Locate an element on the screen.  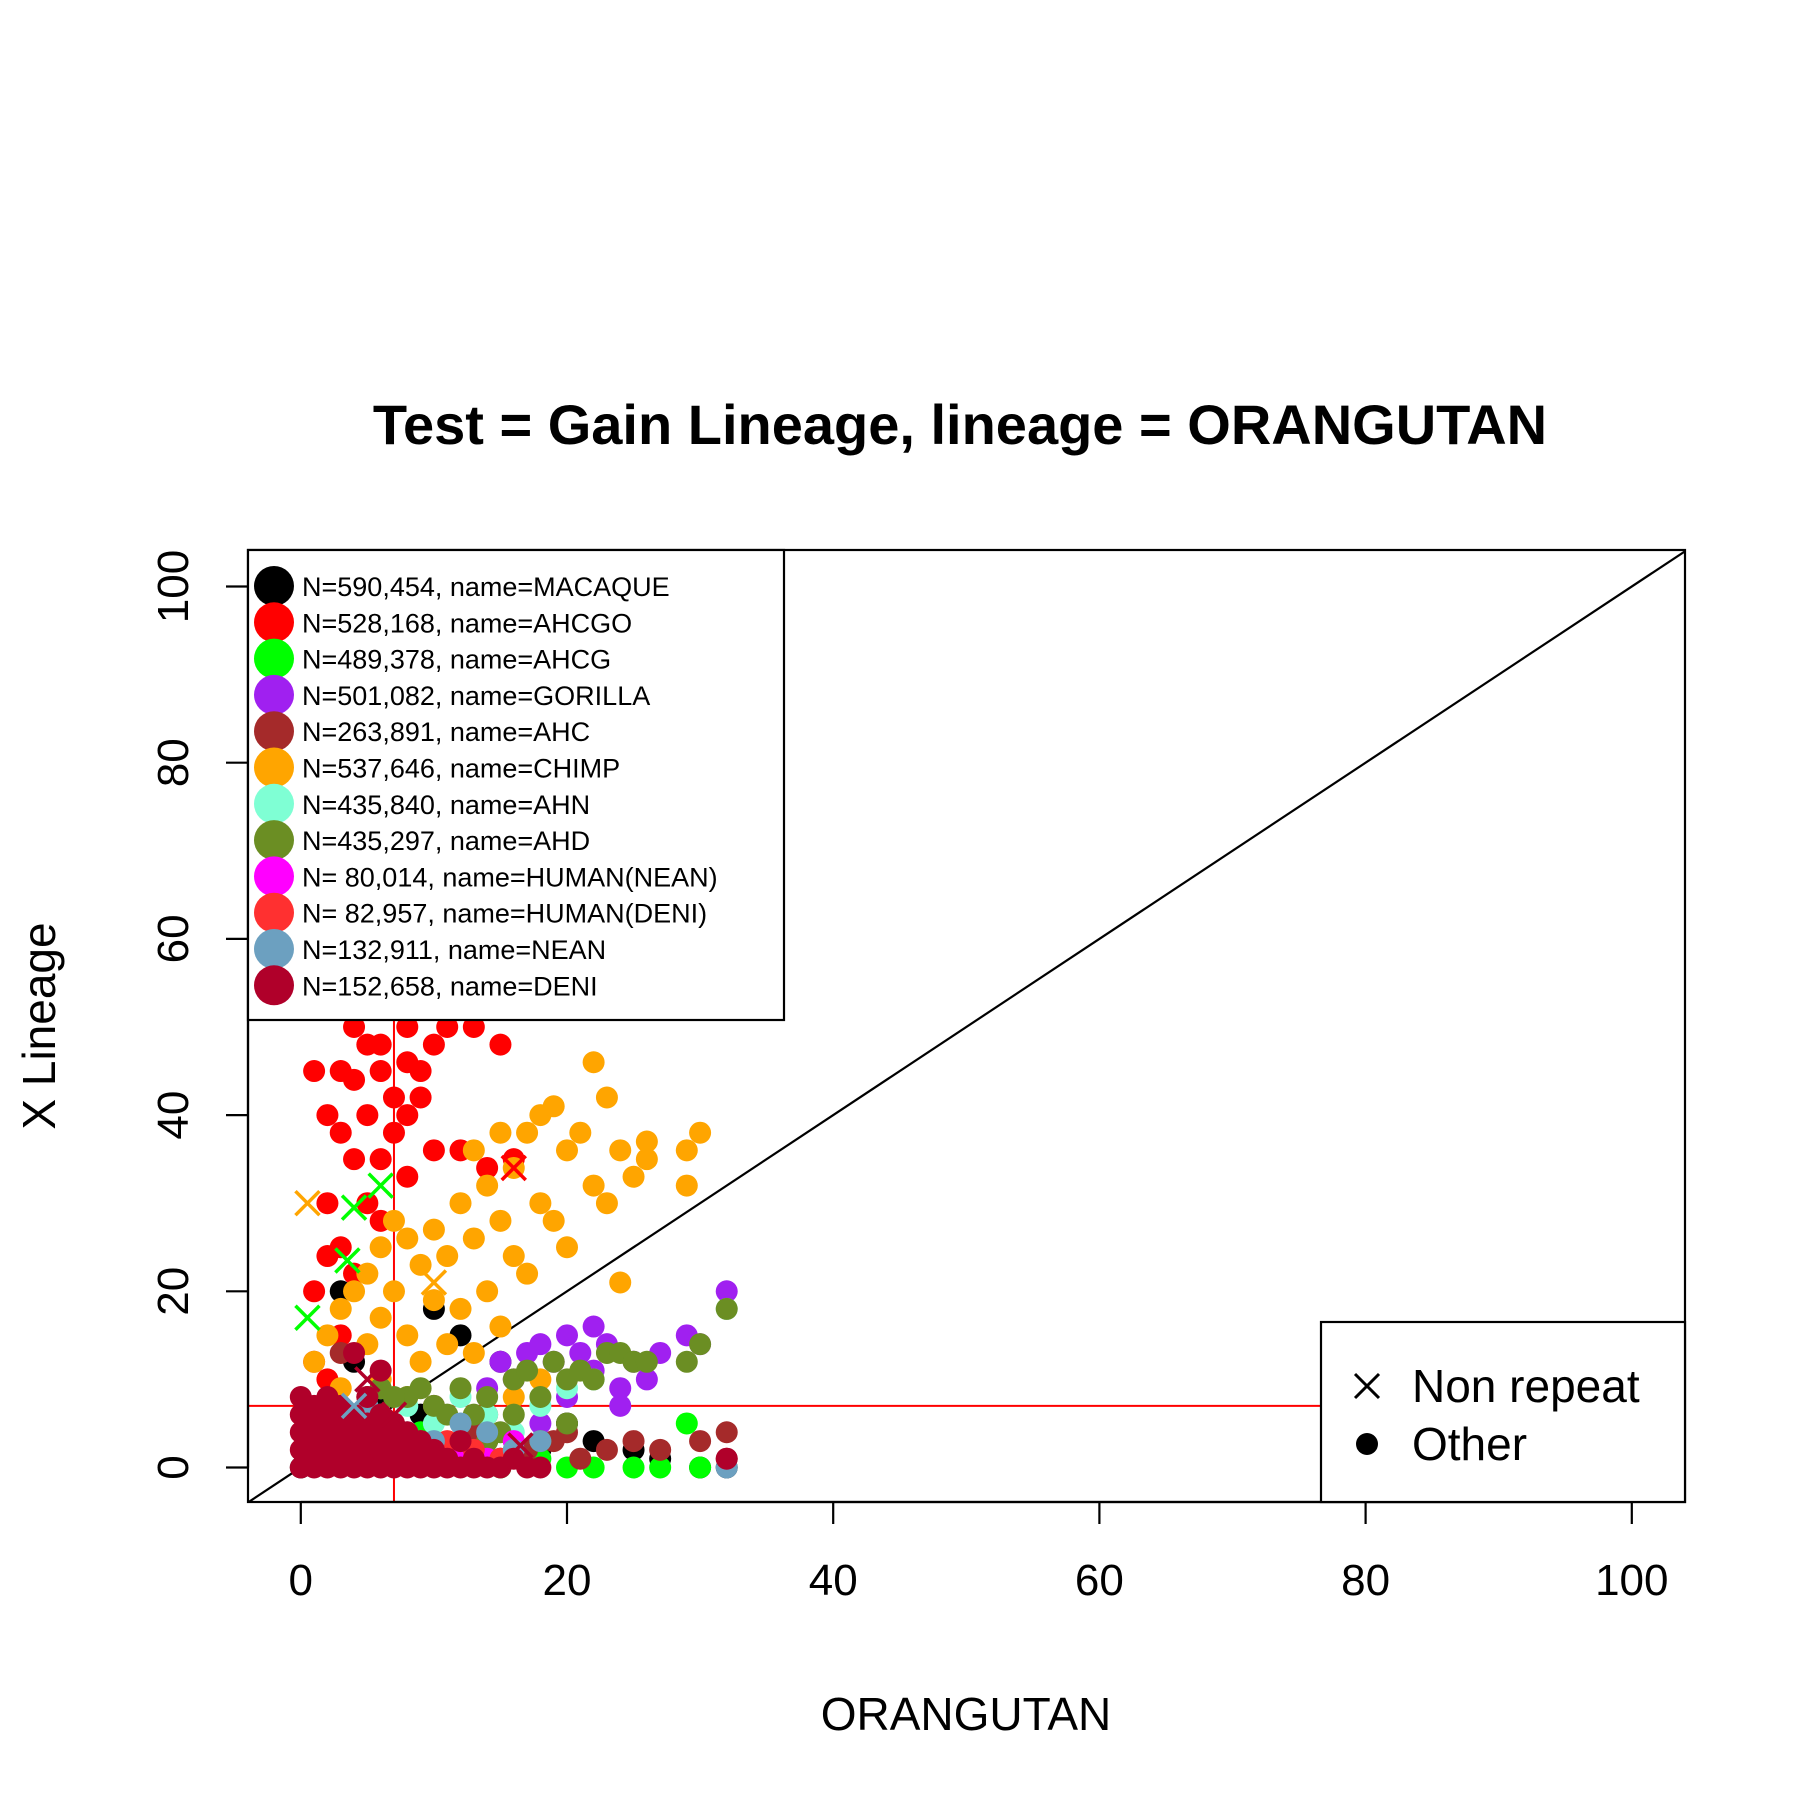
legend-item: N=489,378, name=AHCG is located at coordinates (432, 658).